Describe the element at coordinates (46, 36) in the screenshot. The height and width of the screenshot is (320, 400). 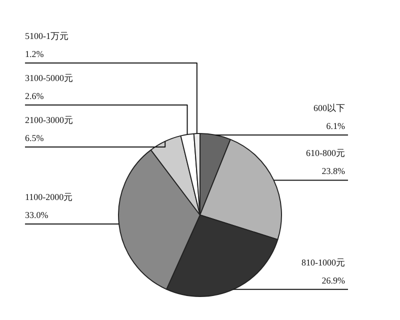
I see `slice-label: 5100-1万元` at that location.